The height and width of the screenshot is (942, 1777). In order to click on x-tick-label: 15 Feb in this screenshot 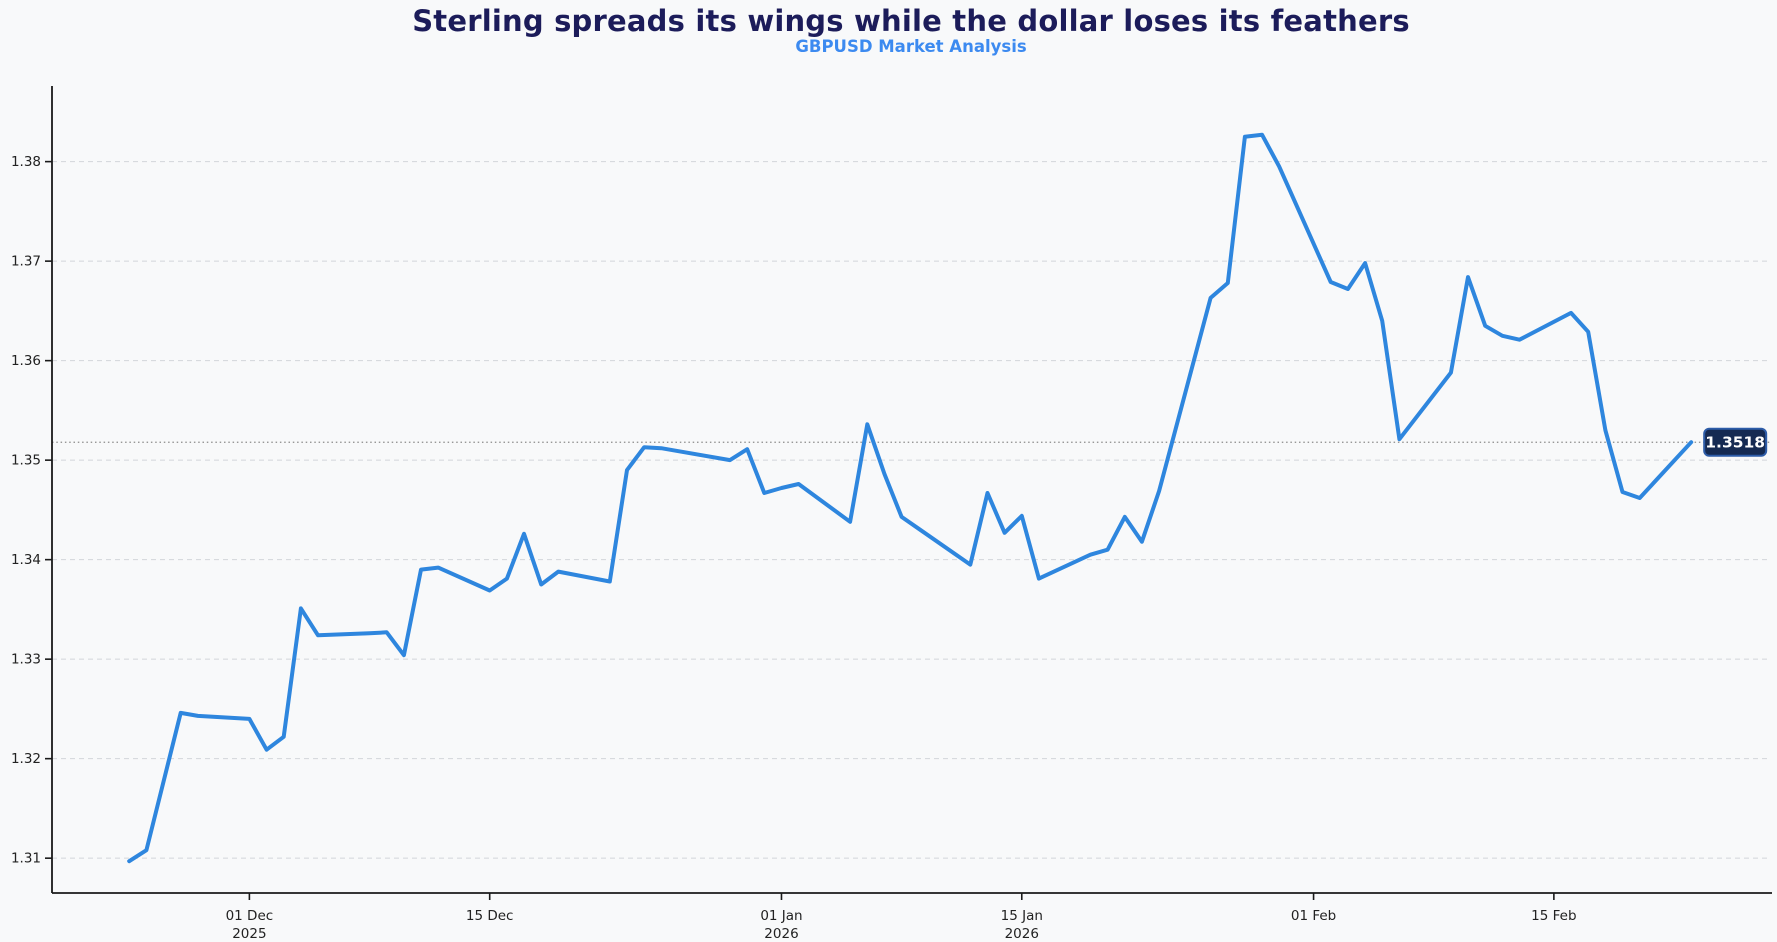, I will do `click(1553, 916)`.